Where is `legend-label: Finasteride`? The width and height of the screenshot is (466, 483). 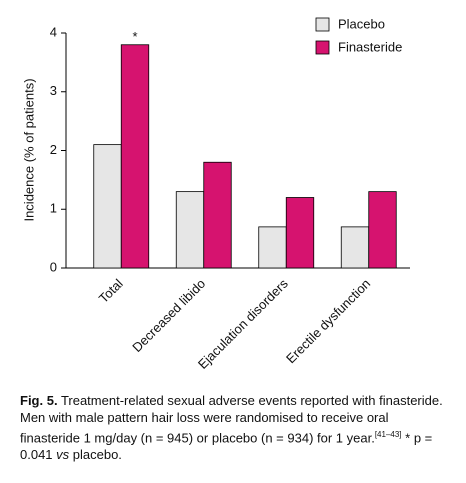
legend-label: Finasteride is located at coordinates (370, 46).